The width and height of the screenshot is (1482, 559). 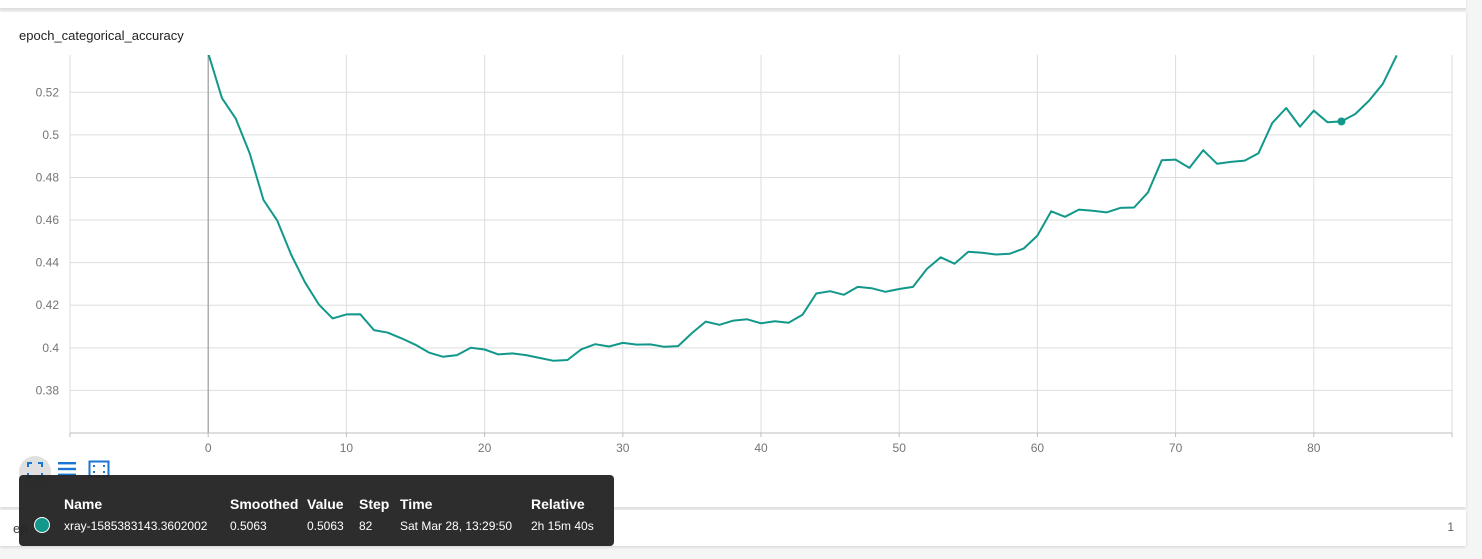 What do you see at coordinates (456, 526) in the screenshot?
I see `tooltip-time: Sat Mar 28, 13:29:50` at bounding box center [456, 526].